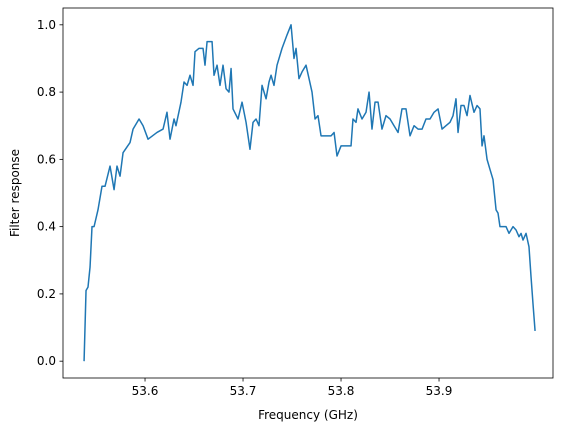 Image resolution: width=567 pixels, height=432 pixels. I want to click on x-tick-label: 53.7, so click(243, 391).